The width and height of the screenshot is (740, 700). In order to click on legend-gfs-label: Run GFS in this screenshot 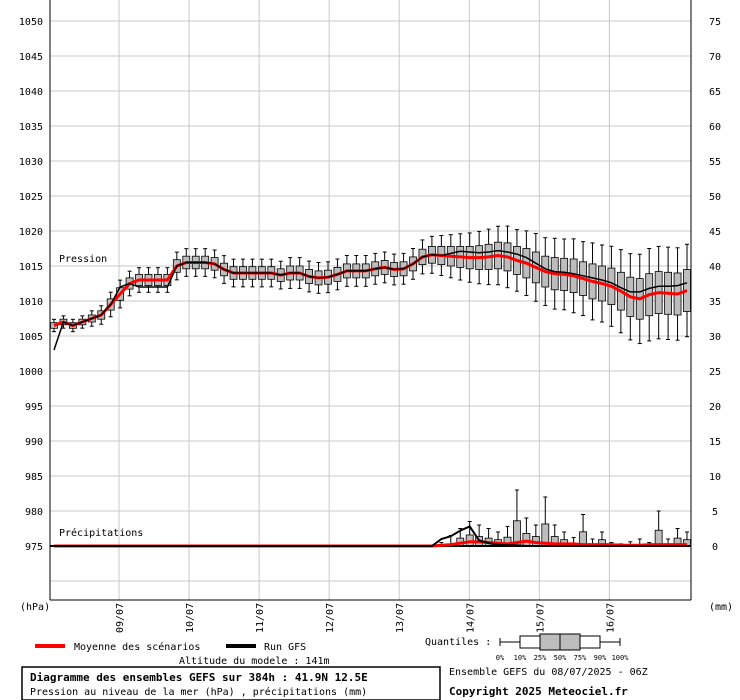, I will do `click(285, 647)`.